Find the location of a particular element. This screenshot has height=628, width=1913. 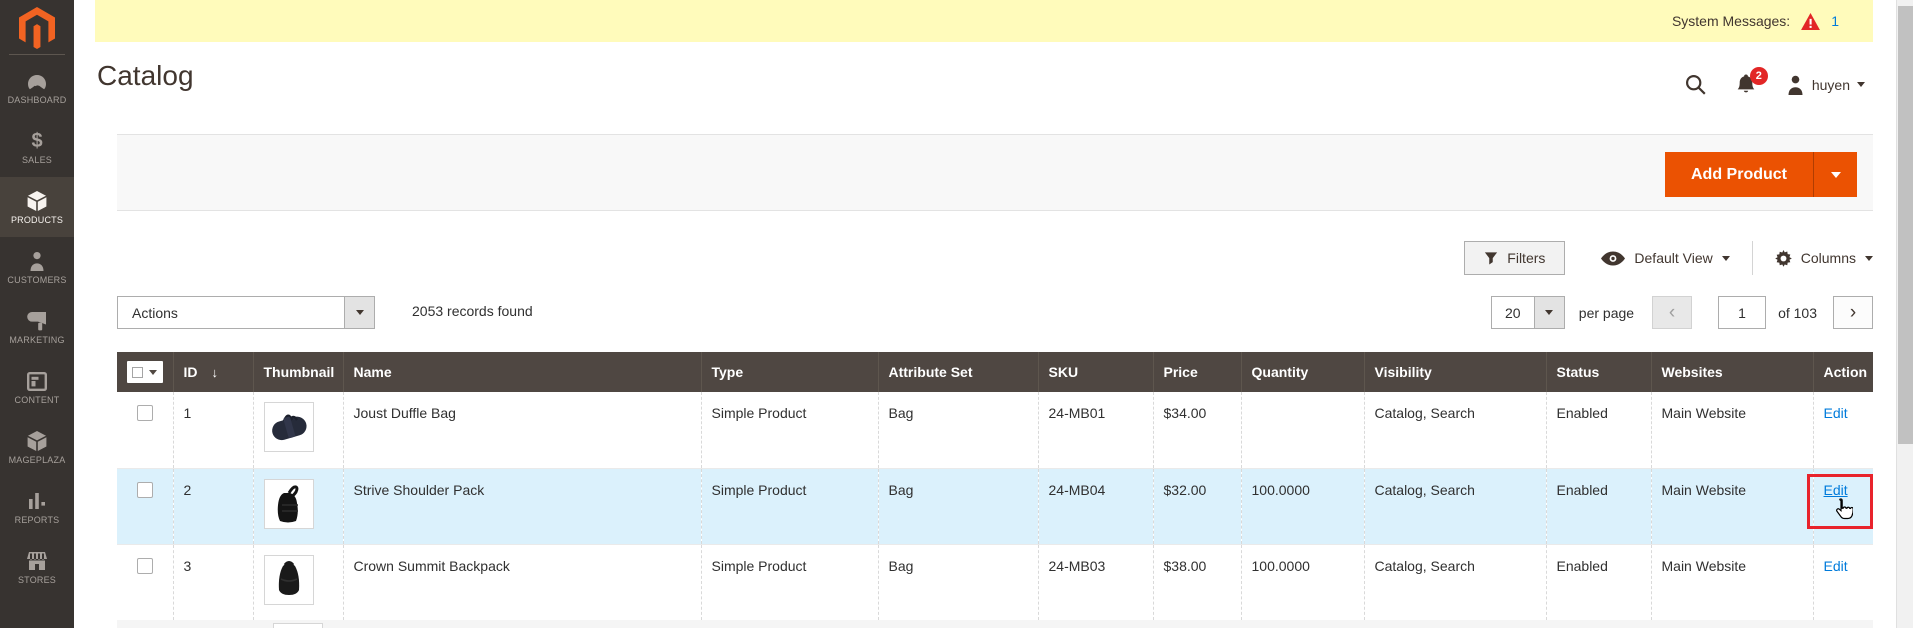

chevron-right-icon: › is located at coordinates (1853, 312).